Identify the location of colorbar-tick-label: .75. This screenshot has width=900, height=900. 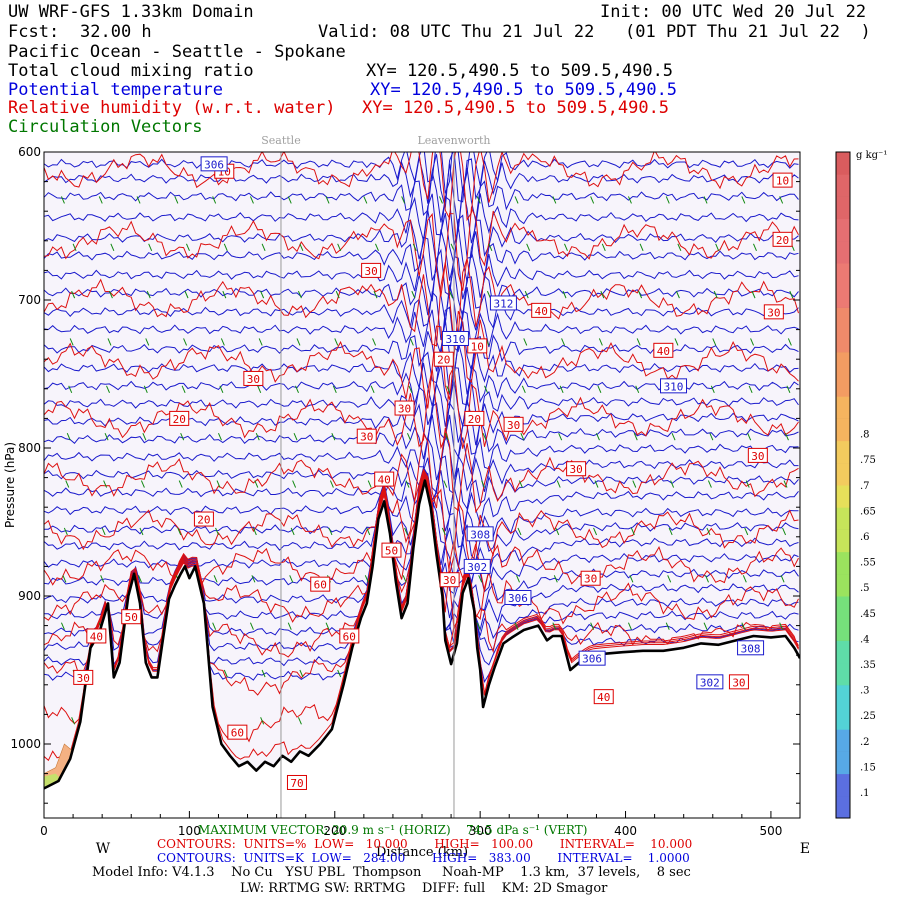
(868, 460).